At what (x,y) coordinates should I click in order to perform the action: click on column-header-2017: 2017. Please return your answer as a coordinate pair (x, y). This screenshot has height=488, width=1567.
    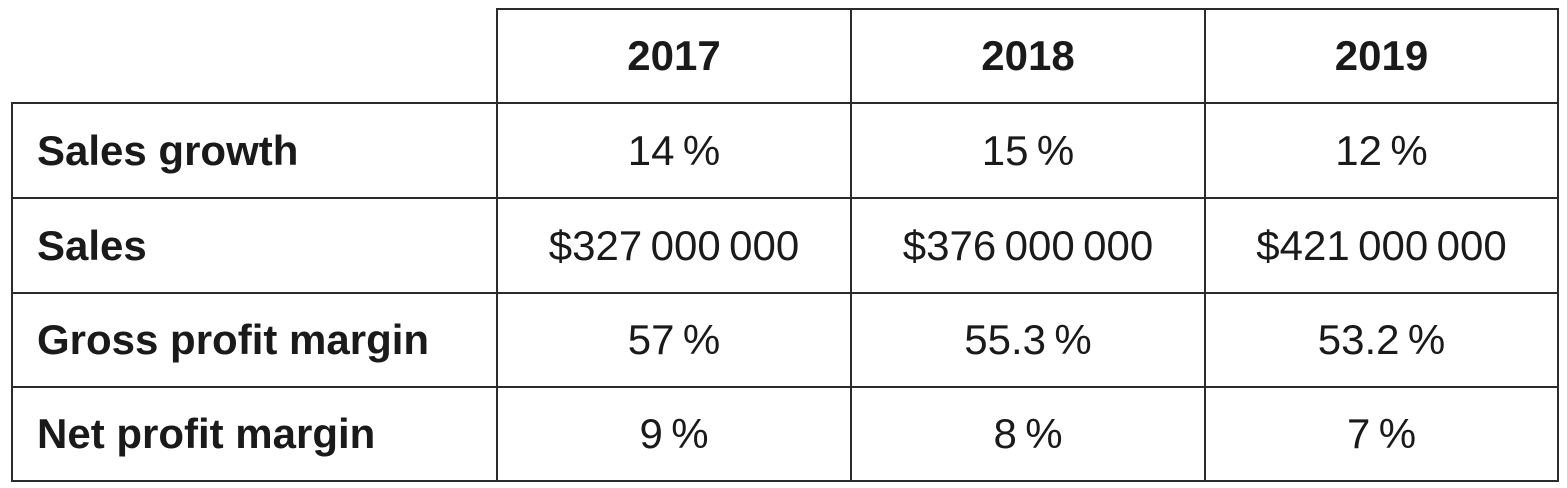
    Looking at the image, I should click on (674, 56).